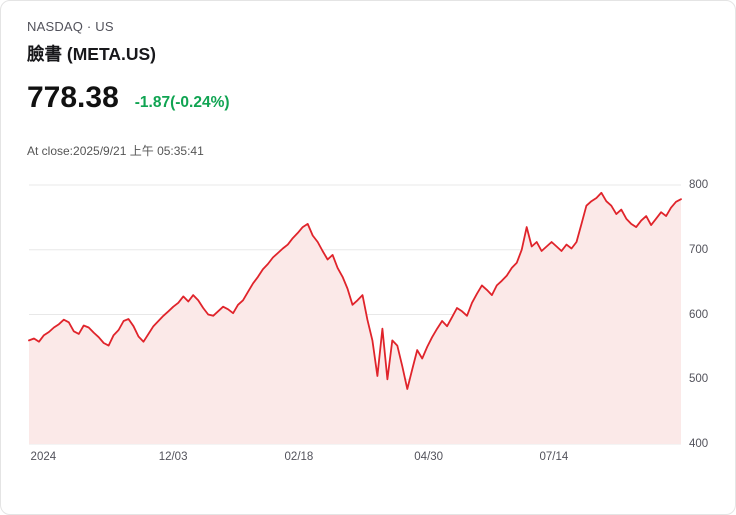 This screenshot has width=736, height=515. What do you see at coordinates (699, 185) in the screenshot?
I see `y-axis-label: 800` at bounding box center [699, 185].